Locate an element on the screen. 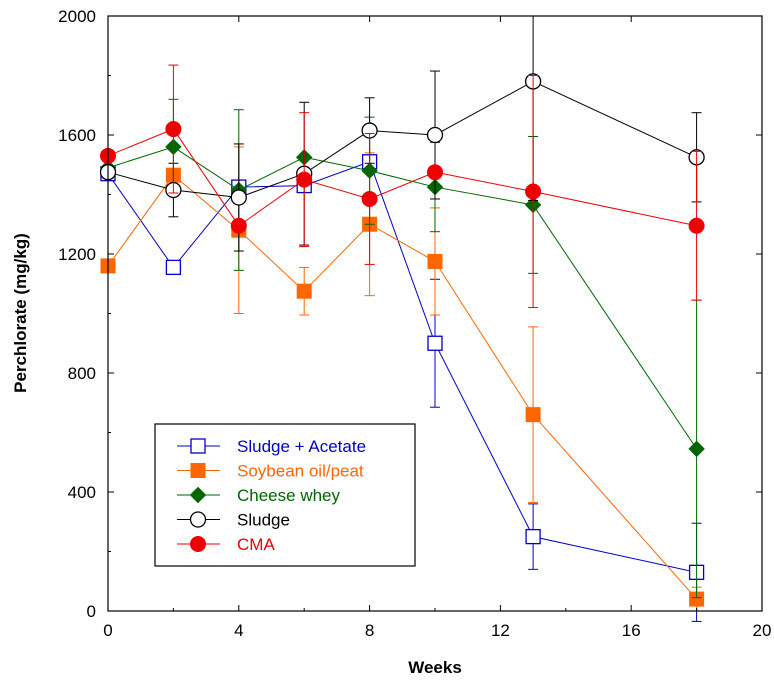 This screenshot has width=774, height=683. y-tick-label: 800 is located at coordinates (82, 373).